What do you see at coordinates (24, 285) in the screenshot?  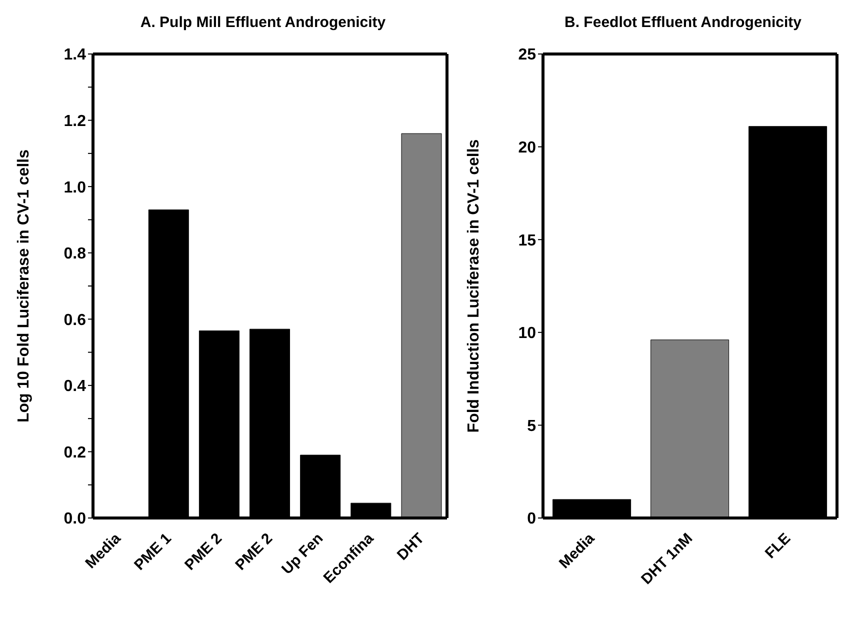 I see `y-axis-title: Log 10 Fold Luciferase in CV-1 cells` at bounding box center [24, 285].